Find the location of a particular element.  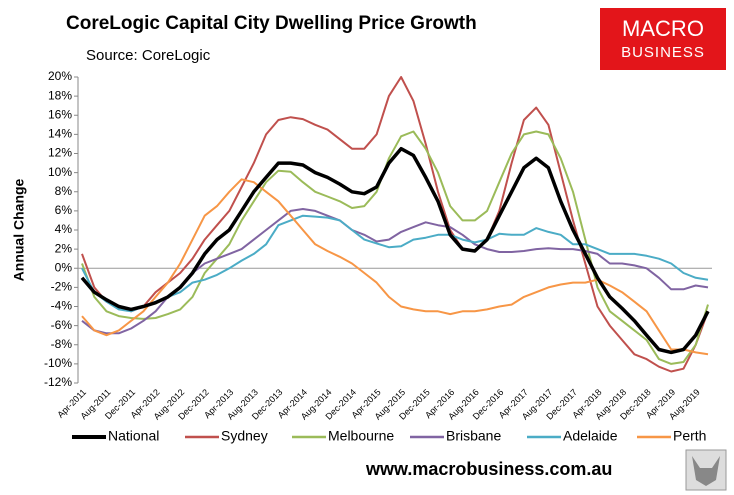

y-tick-label: -10% is located at coordinates (58, 363).